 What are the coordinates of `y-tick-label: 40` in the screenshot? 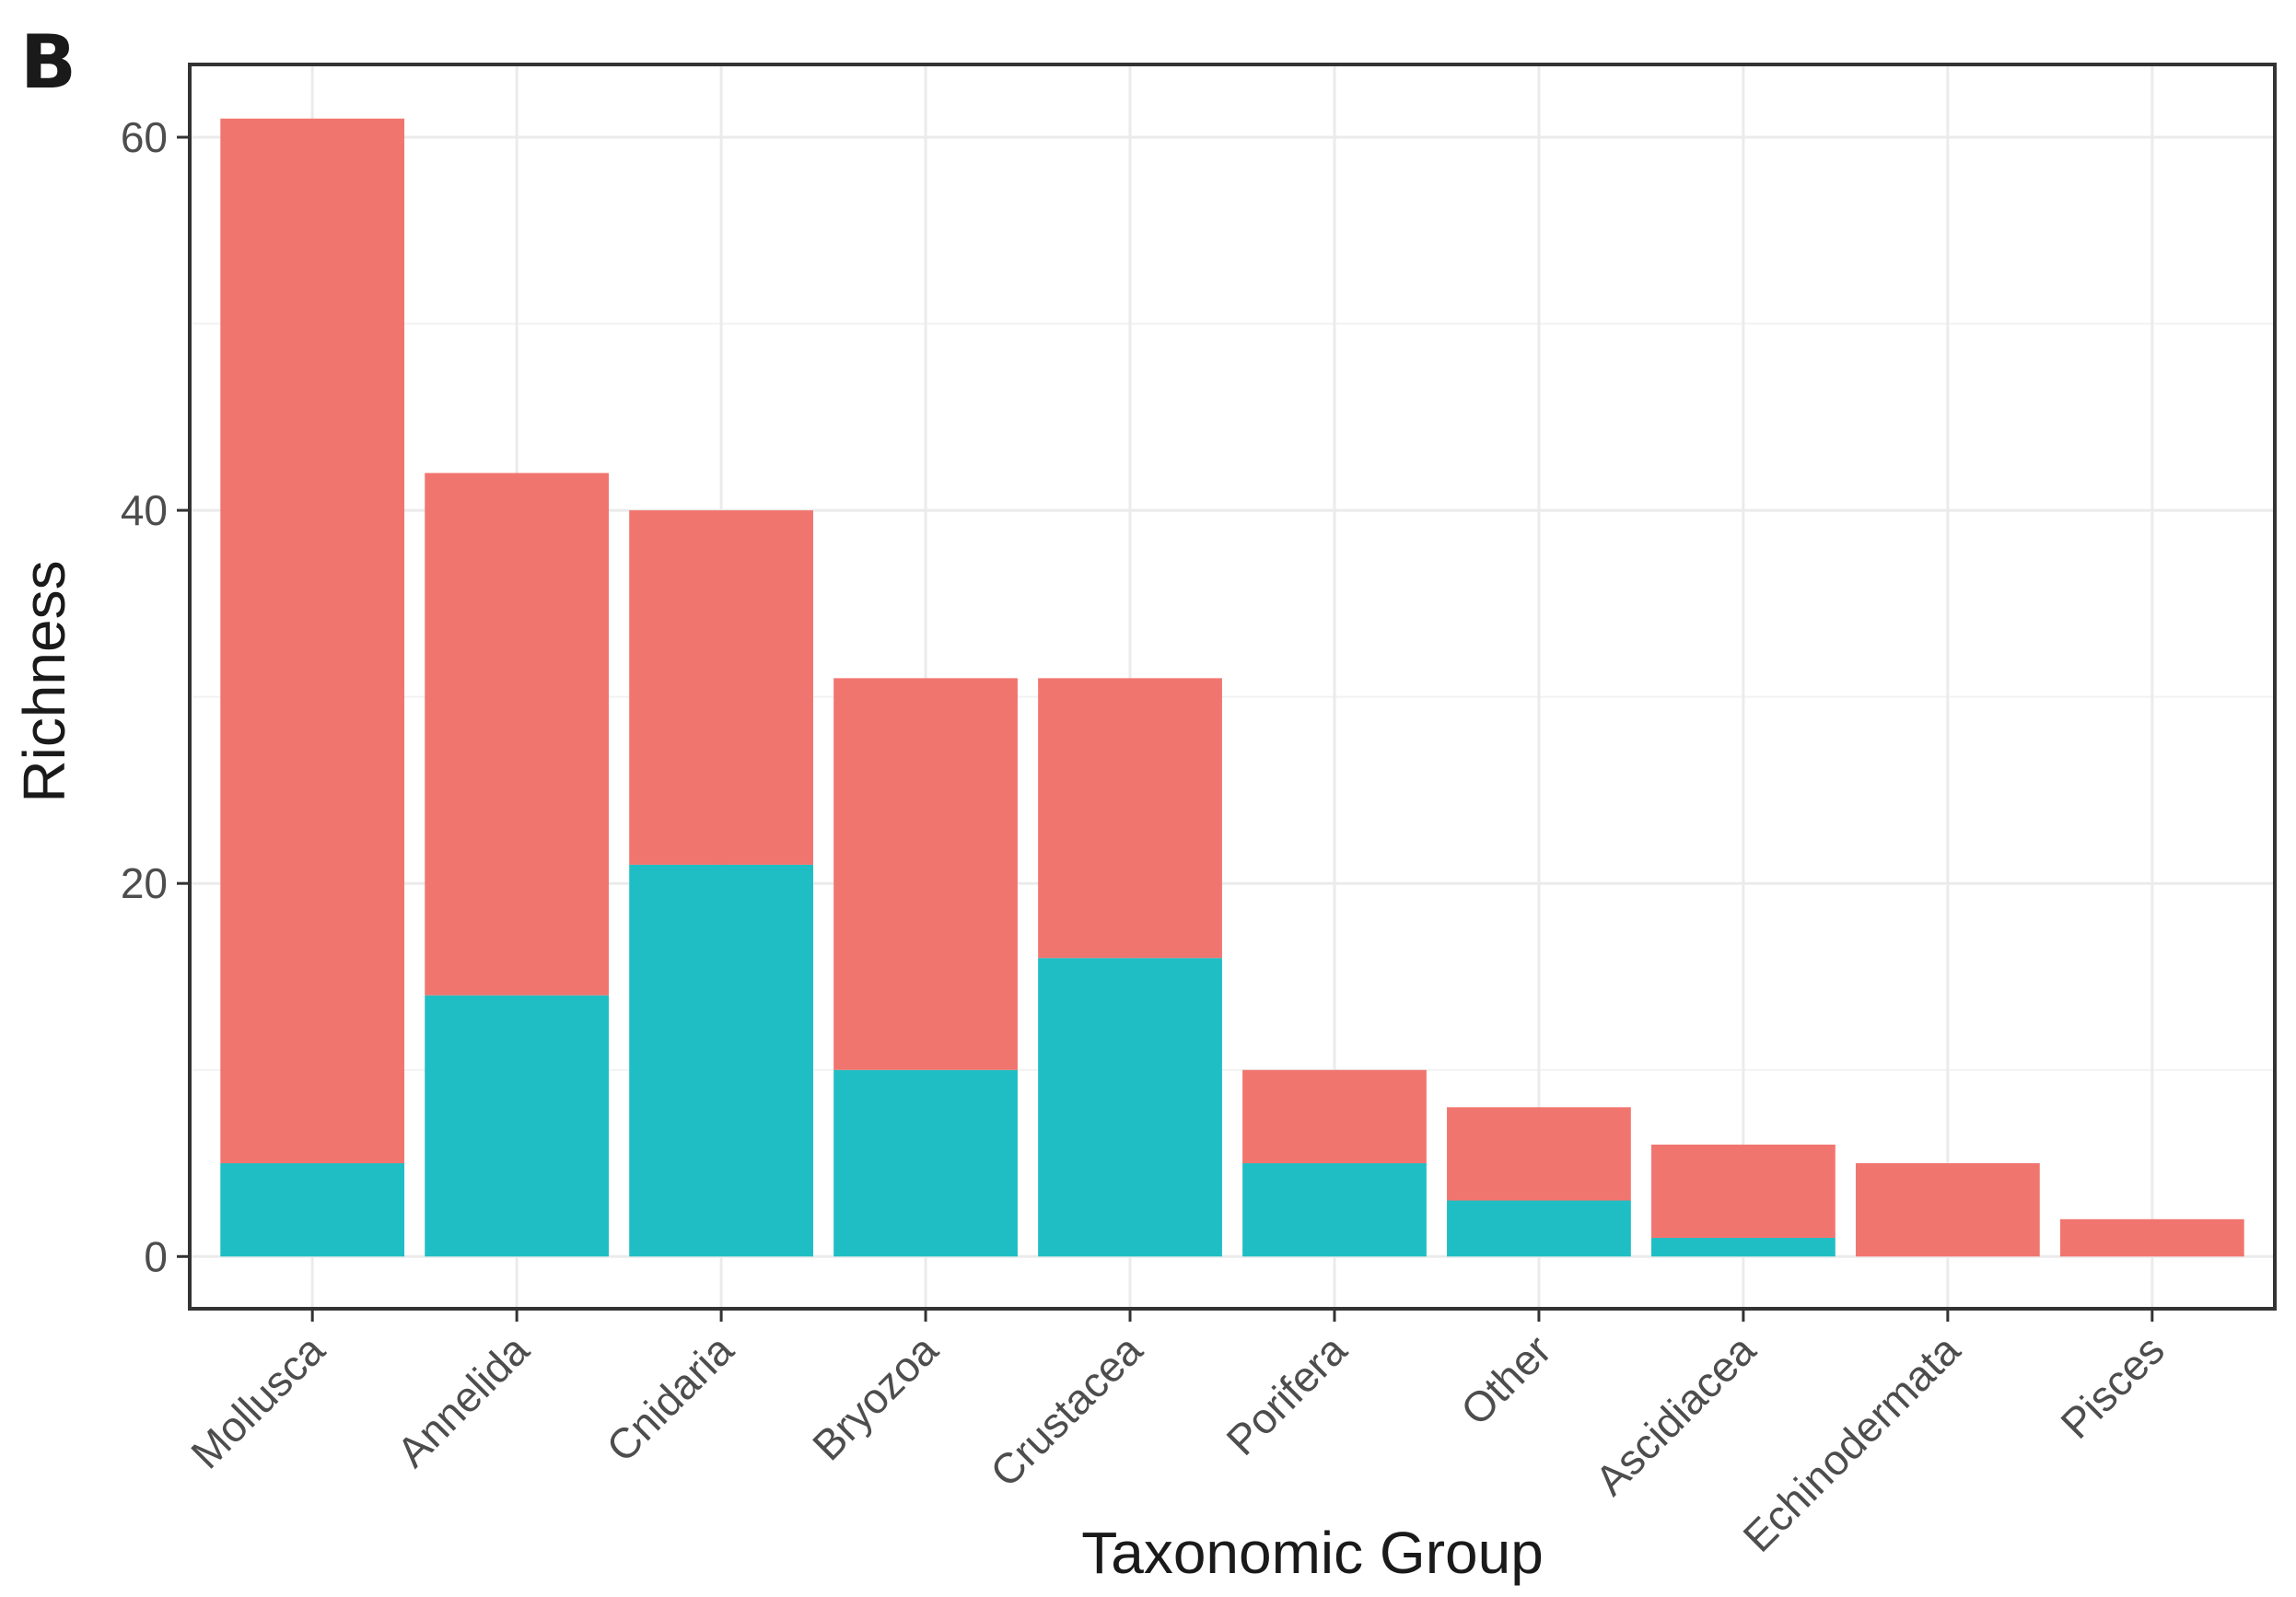 It's located at (144, 510).